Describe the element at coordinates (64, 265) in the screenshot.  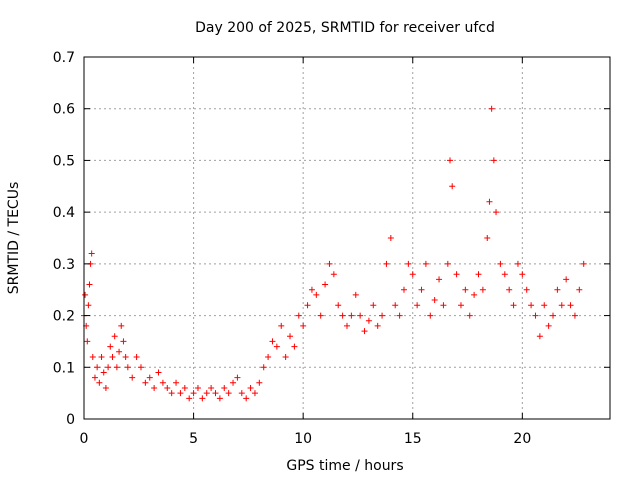
I see `y-tick-label: 0.3` at that location.